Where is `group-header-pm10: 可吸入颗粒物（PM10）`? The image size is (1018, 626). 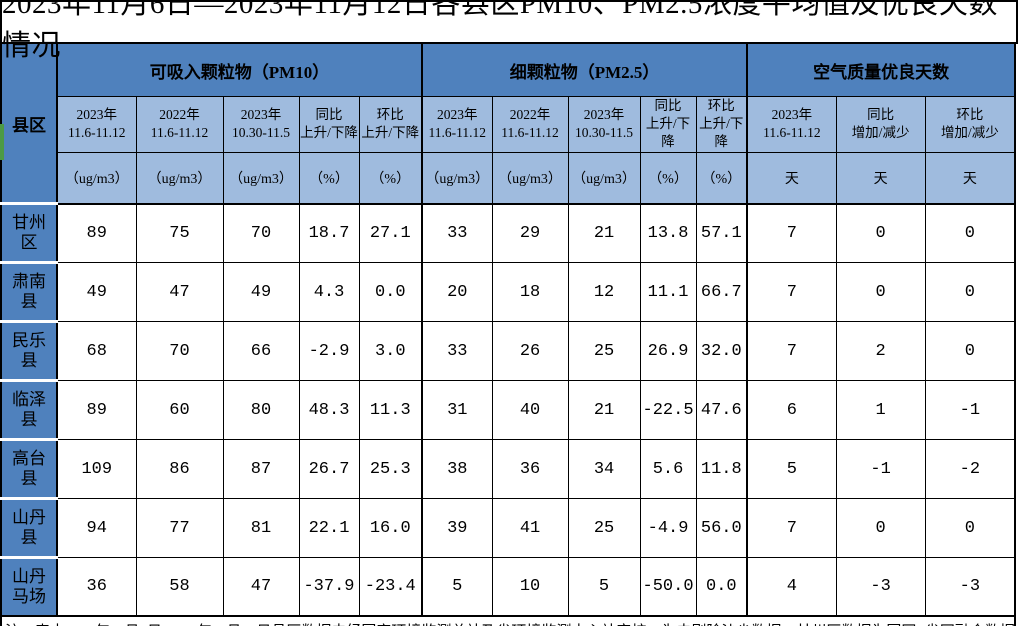 group-header-pm10: 可吸入颗粒物（PM10） is located at coordinates (239, 69).